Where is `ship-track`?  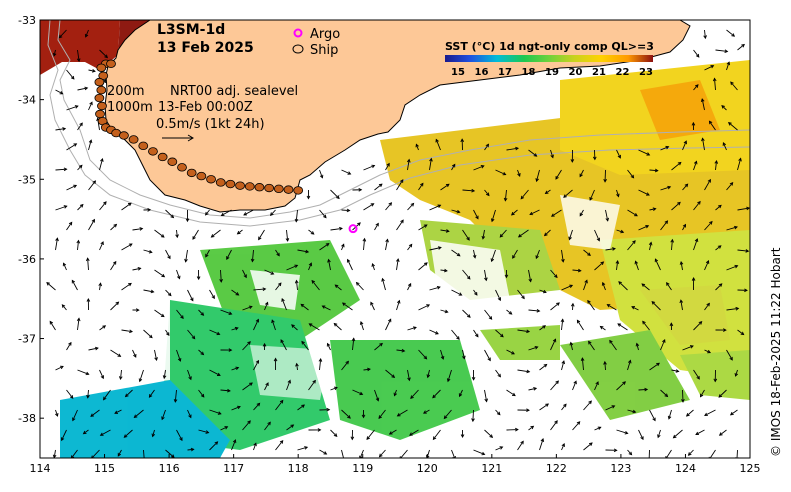
ship-track is located at coordinates (199, 127).